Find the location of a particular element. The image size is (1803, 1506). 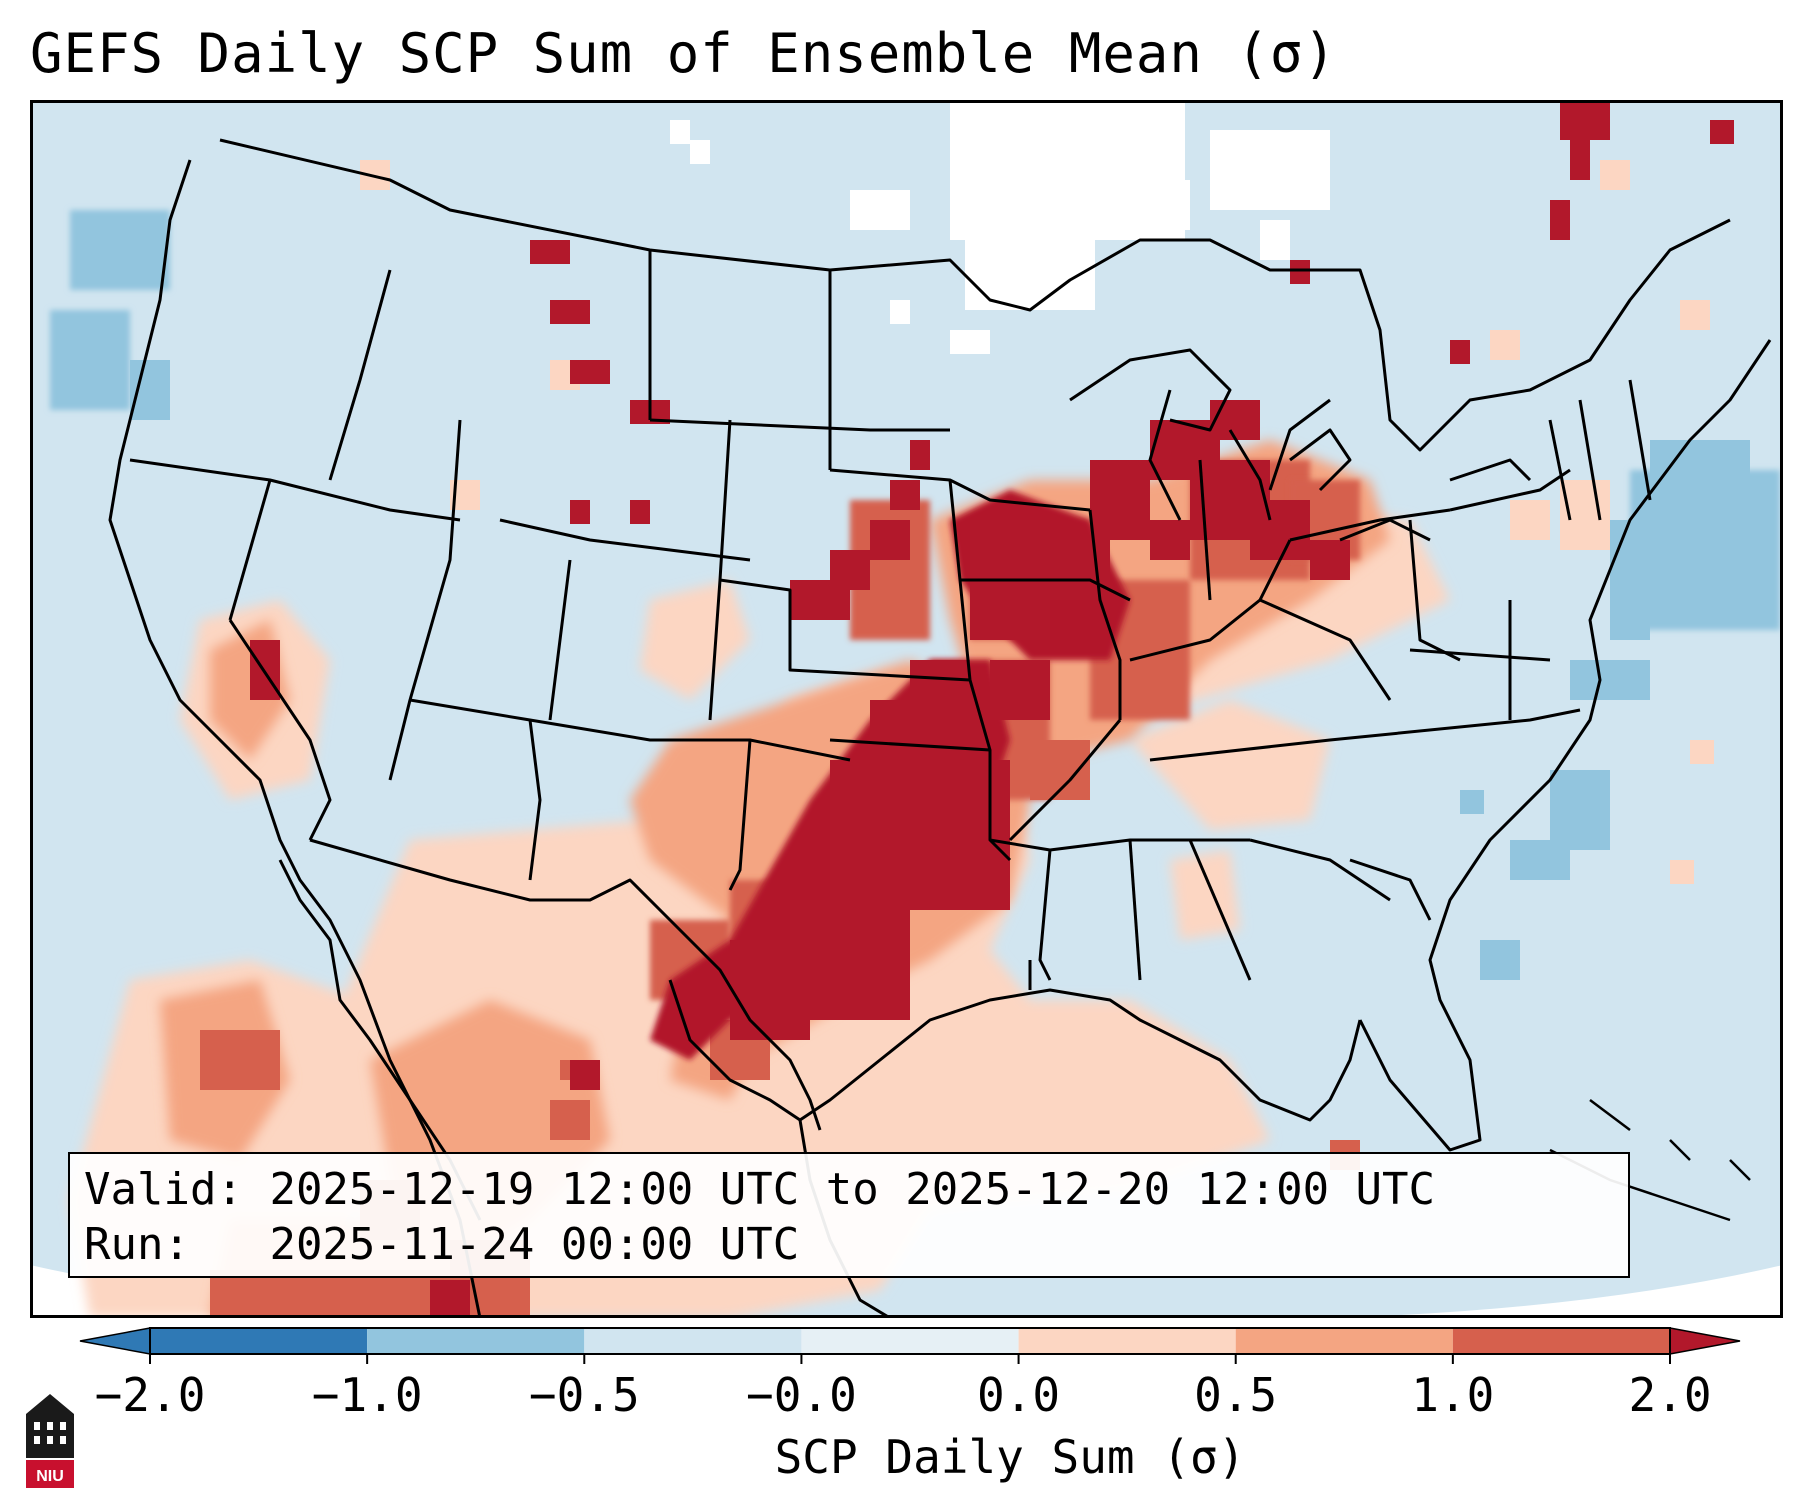

niu-logo: NIU is located at coordinates (50, 1441).